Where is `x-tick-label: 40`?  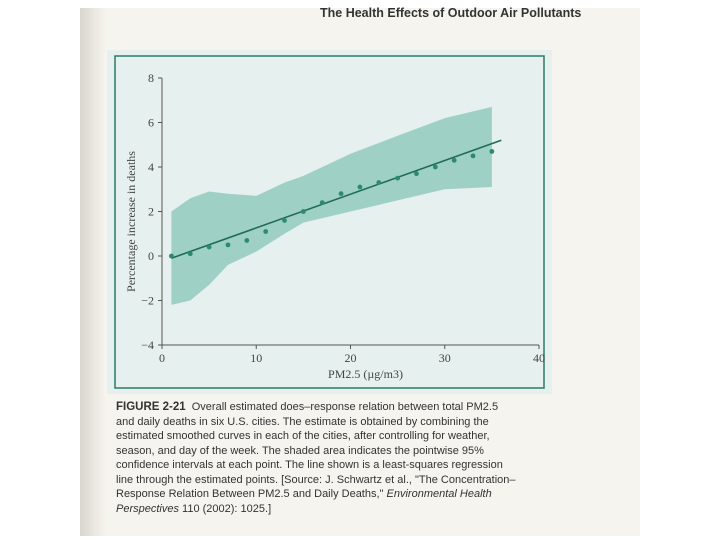 x-tick-label: 40 is located at coordinates (539, 358).